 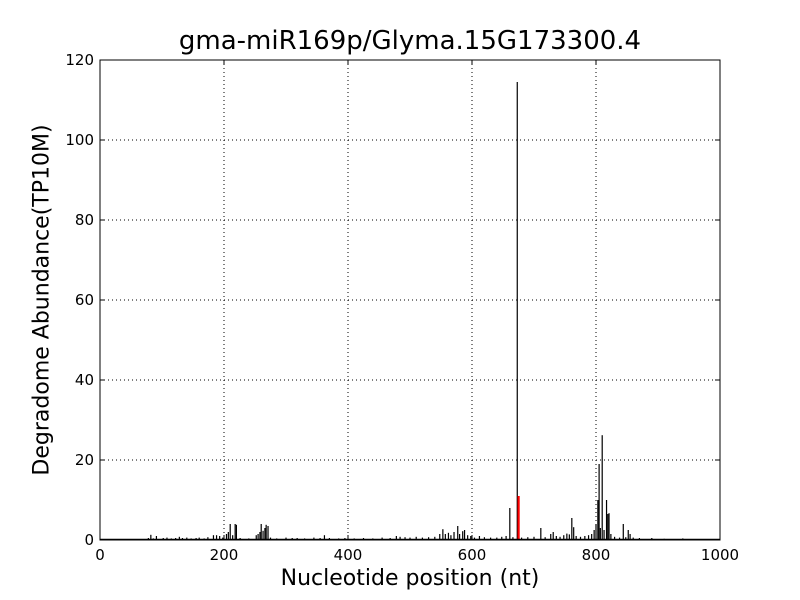 I want to click on y-tick-label: 120, so click(x=79, y=60).